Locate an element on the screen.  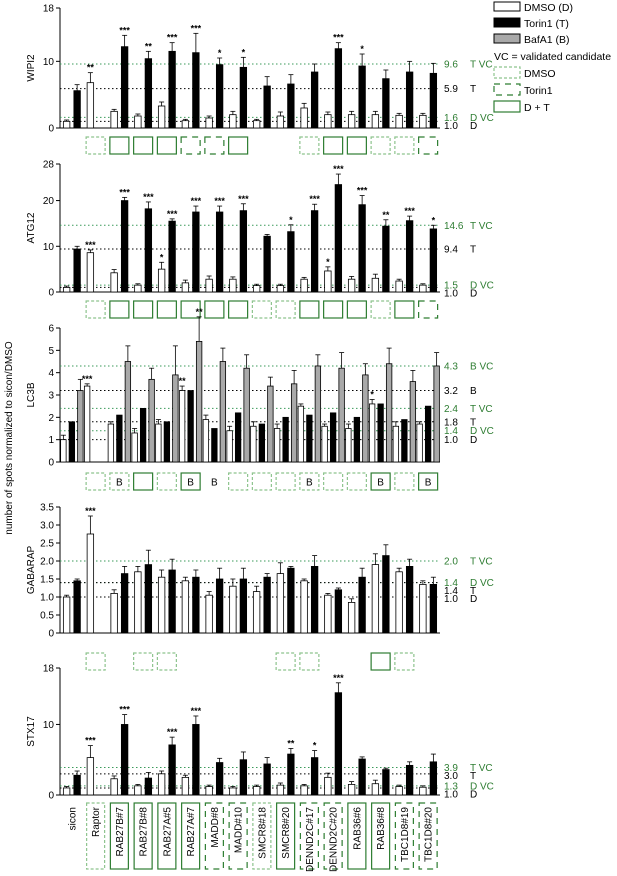
y-tick-label: 3.0 is located at coordinates (47, 526).